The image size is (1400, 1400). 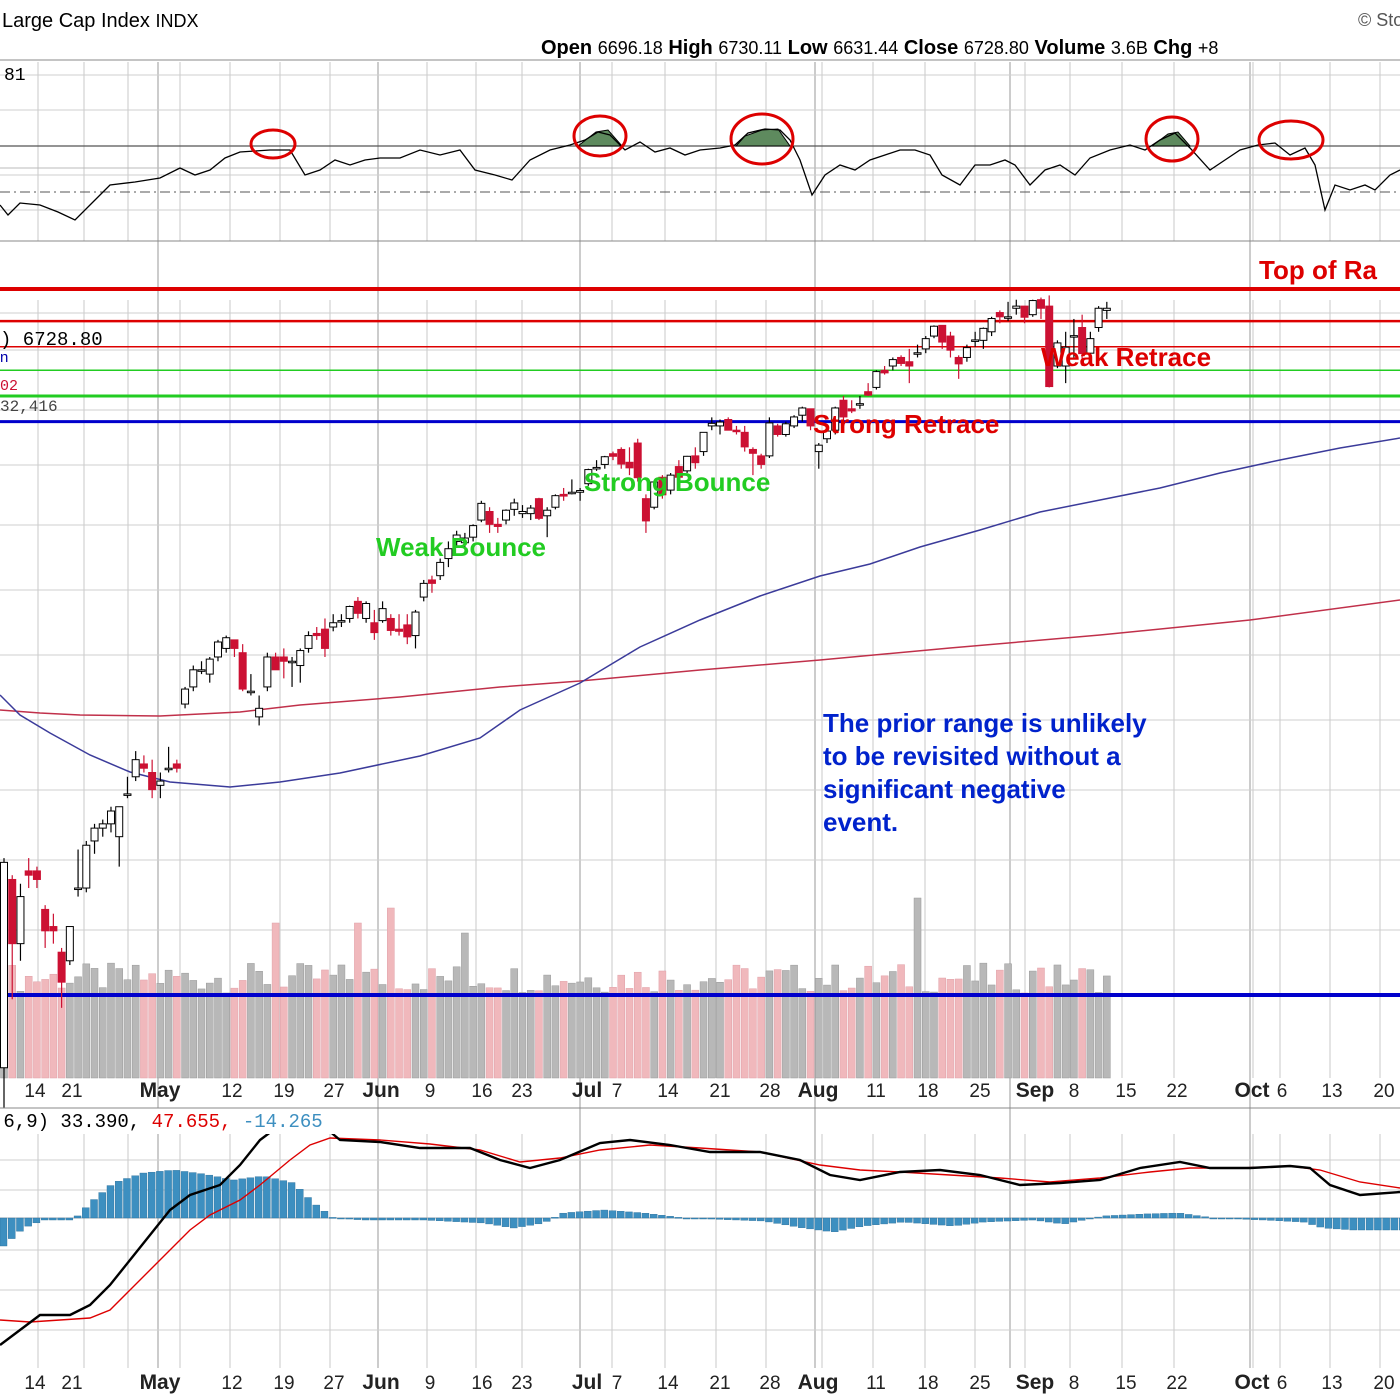 I want to click on date-tick-label: May, so click(x=160, y=1382).